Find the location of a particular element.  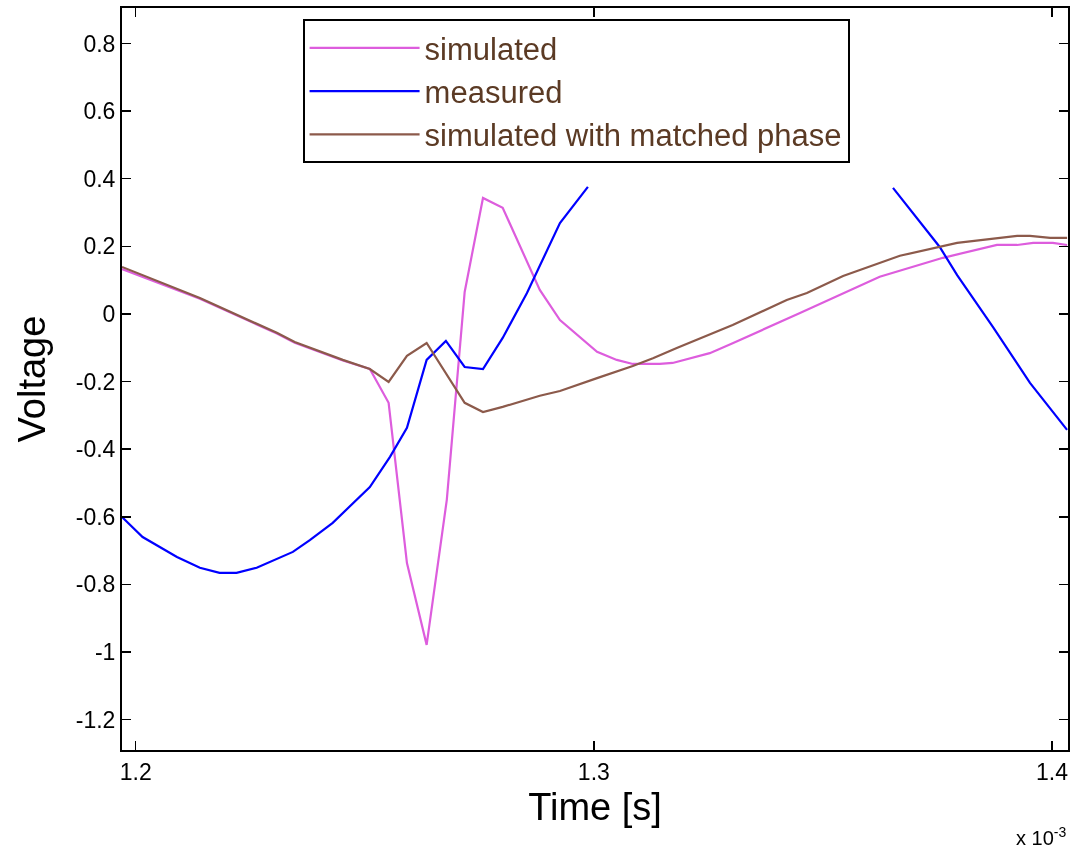

y-tick-label: 0.8 is located at coordinates (99, 43).